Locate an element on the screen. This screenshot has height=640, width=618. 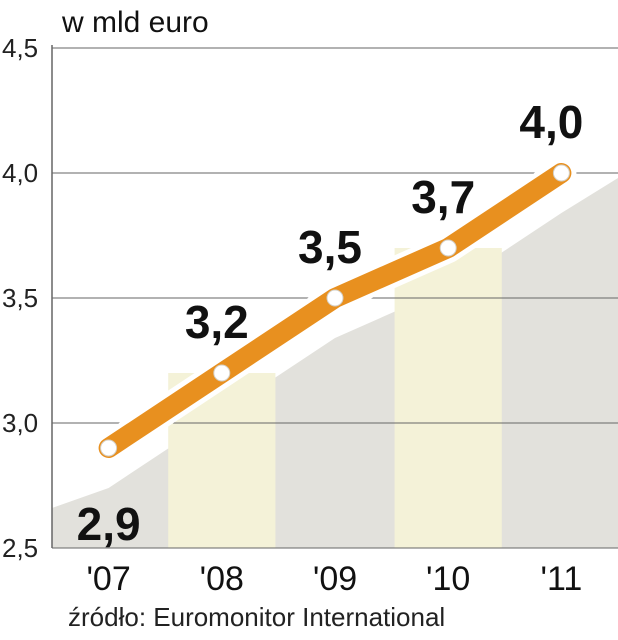
x-tick-label: '08 is located at coordinates (222, 579).